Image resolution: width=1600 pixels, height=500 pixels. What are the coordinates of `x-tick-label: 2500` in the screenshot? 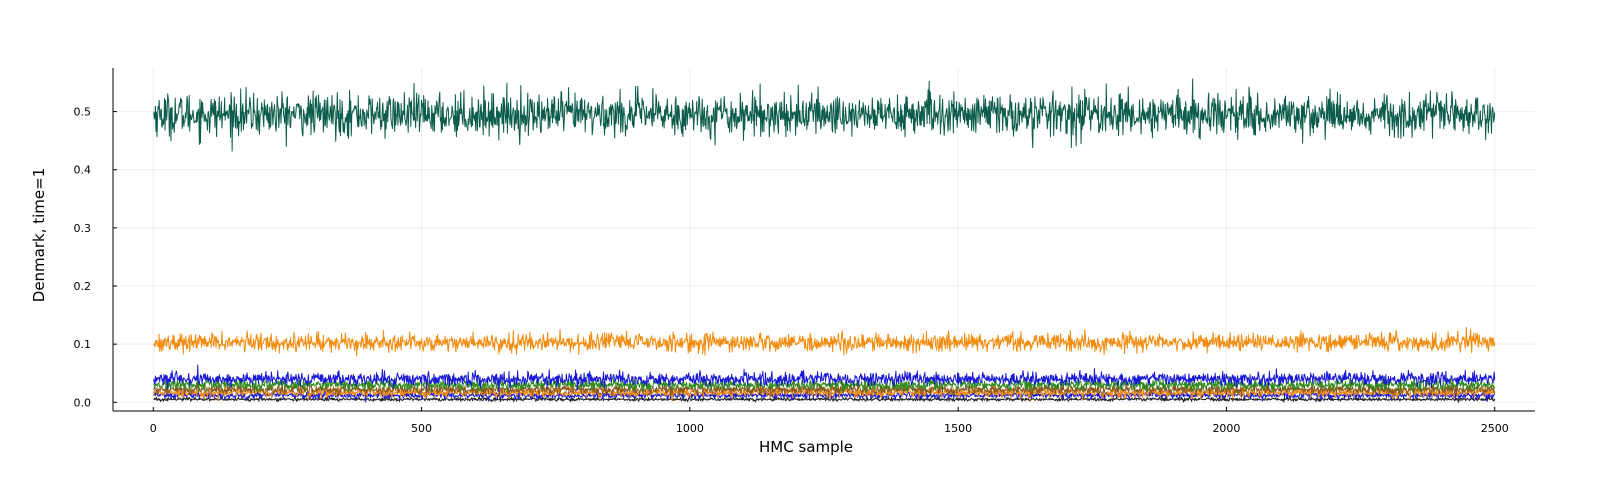 It's located at (1495, 428).